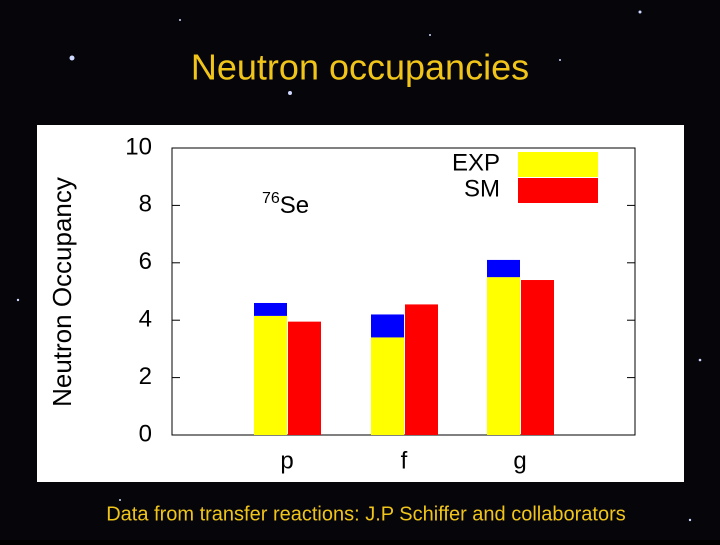 The height and width of the screenshot is (545, 720). What do you see at coordinates (62, 292) in the screenshot?
I see `y-axis-label: Neutron Occupancy` at bounding box center [62, 292].